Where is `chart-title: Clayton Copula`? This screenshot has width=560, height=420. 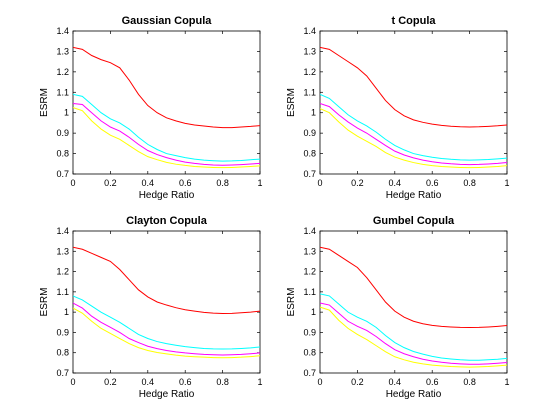
chart-title: Clayton Copula is located at coordinates (167, 221).